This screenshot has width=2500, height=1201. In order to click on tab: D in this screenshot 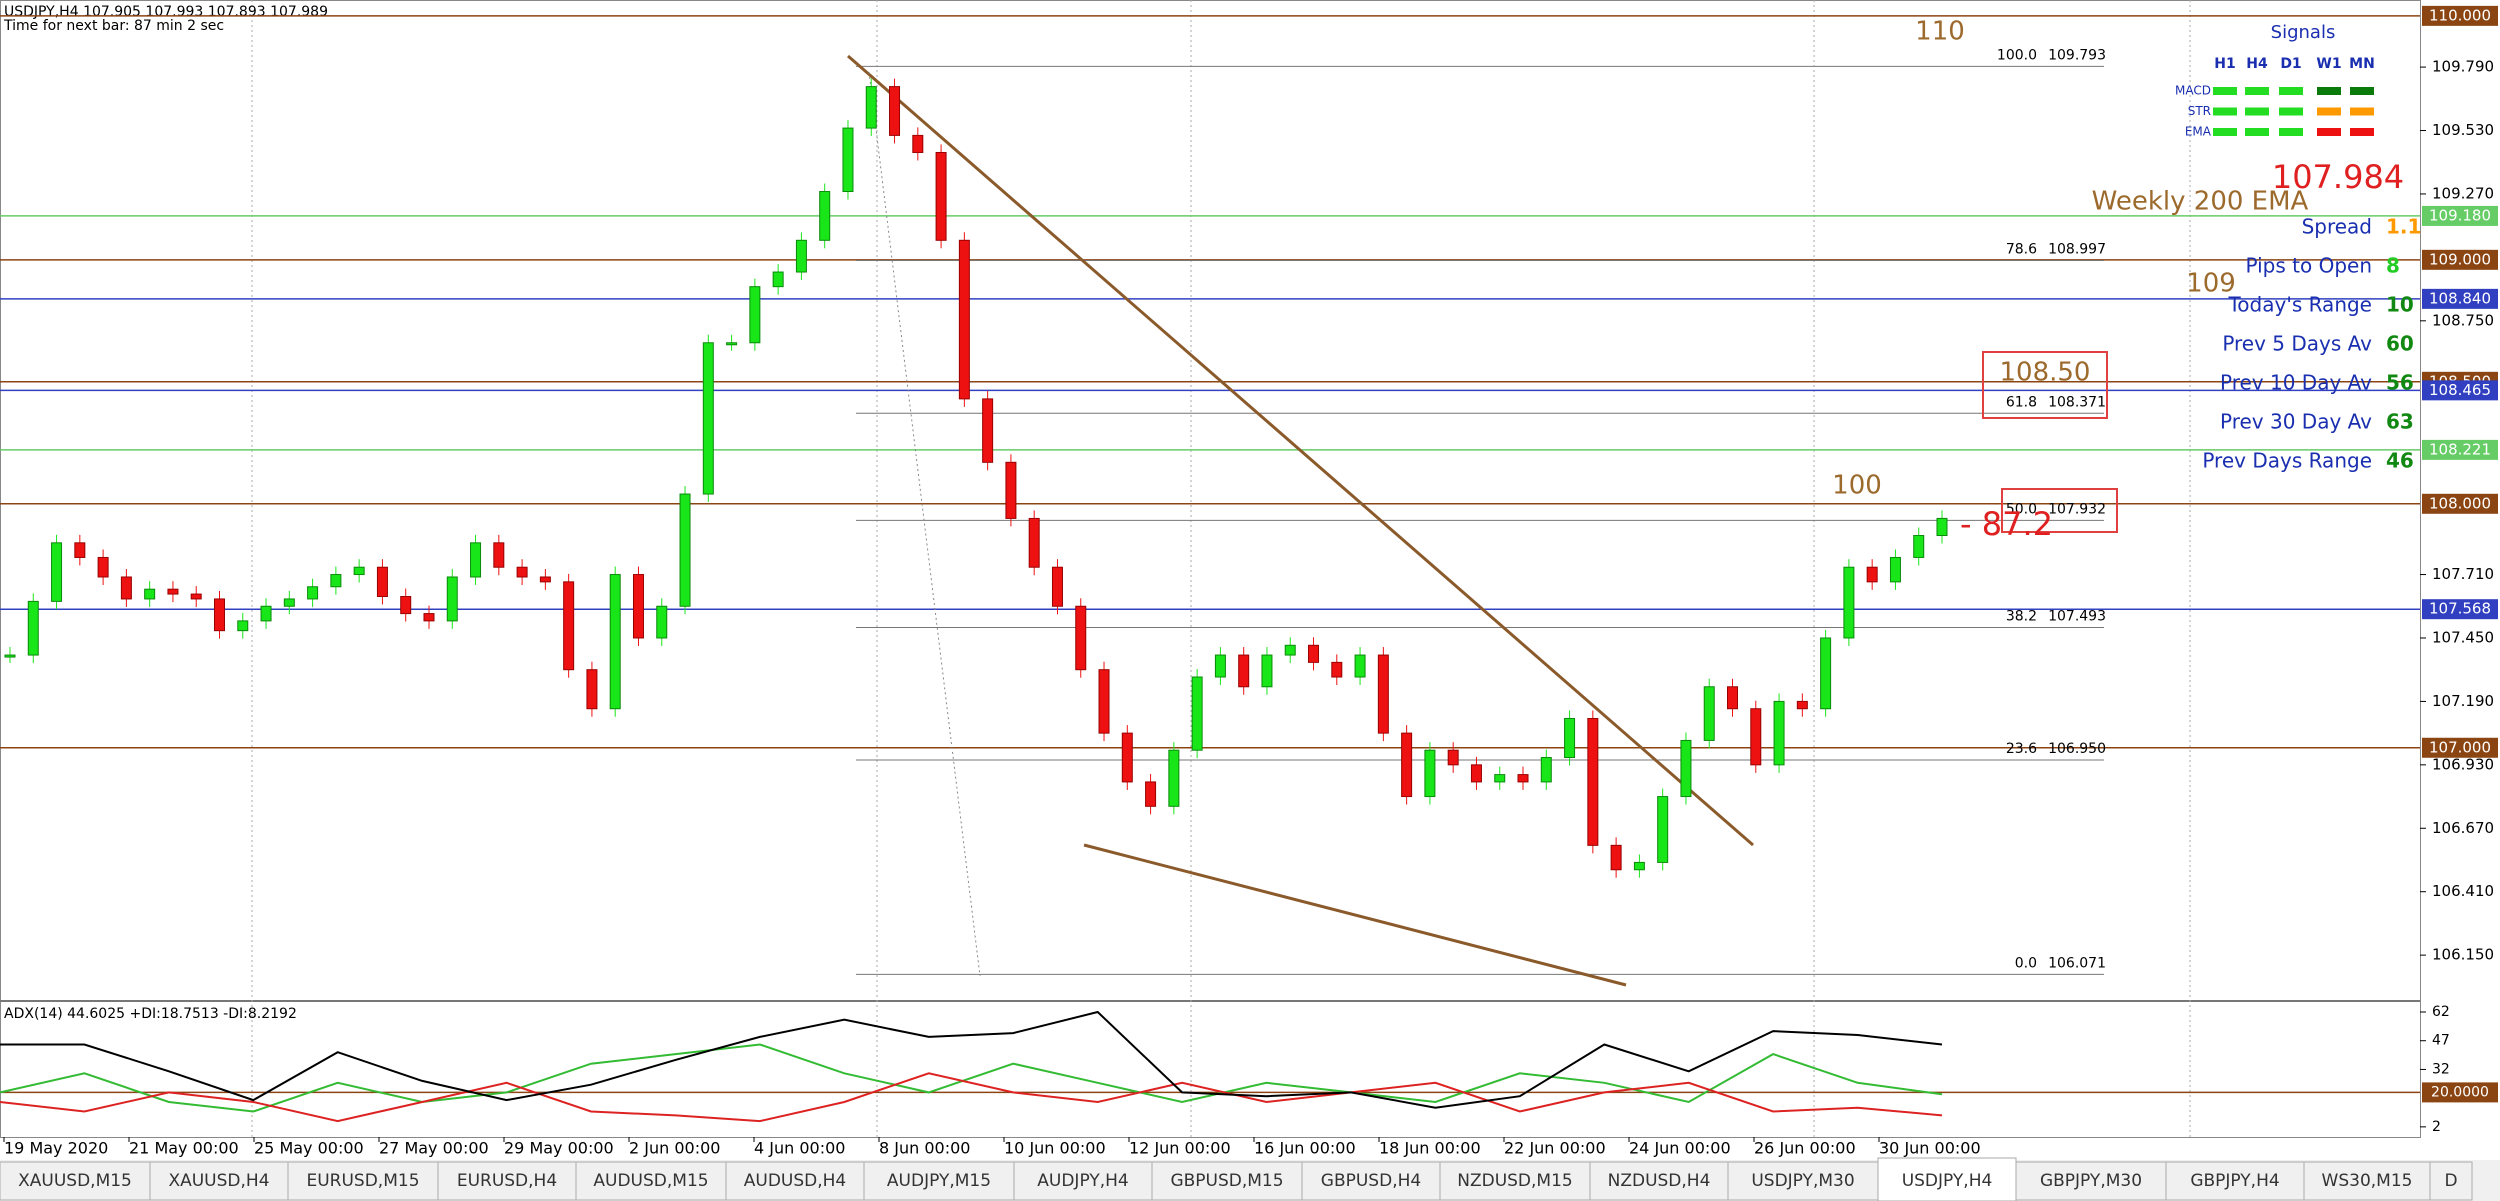, I will do `click(2451, 1181)`.